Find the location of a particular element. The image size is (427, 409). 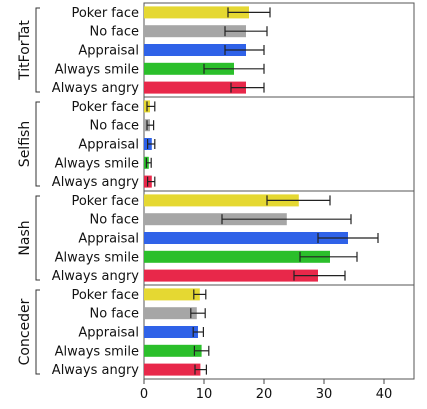

category-label-titfortat-no-face: No face is located at coordinates (115, 32).